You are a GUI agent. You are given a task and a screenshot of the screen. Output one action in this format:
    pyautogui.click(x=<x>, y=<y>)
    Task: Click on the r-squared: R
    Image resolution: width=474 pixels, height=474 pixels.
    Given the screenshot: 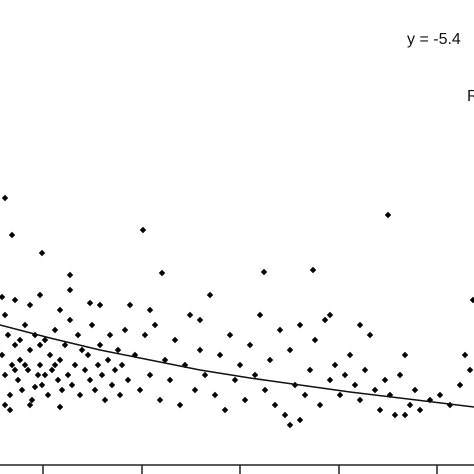 What is the action you would take?
    pyautogui.click(x=470, y=96)
    